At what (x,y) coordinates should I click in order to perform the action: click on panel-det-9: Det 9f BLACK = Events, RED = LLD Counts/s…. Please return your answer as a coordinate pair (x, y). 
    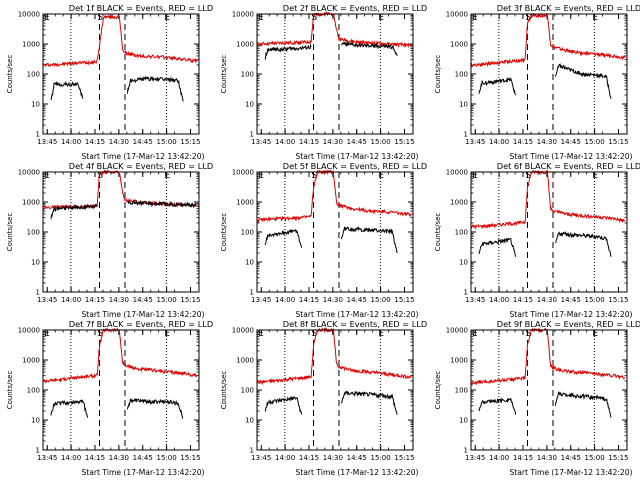
    Looking at the image, I should click on (537, 398).